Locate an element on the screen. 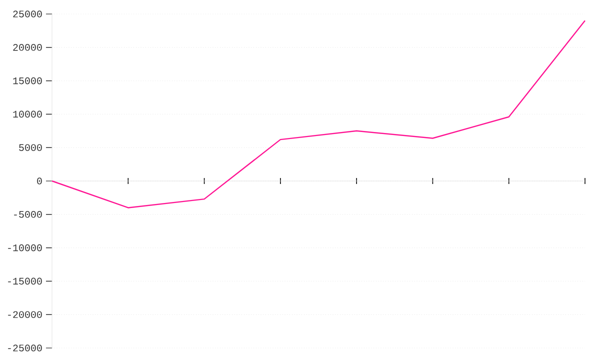  y-tick-label: -5000 is located at coordinates (28, 214).